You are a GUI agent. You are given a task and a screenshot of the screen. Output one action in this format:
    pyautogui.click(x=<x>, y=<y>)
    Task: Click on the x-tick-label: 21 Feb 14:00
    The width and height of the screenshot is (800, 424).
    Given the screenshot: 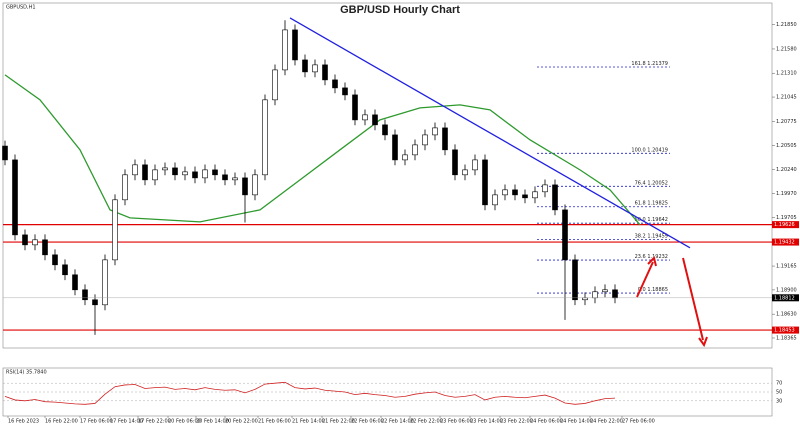 What is the action you would take?
    pyautogui.click(x=308, y=421)
    